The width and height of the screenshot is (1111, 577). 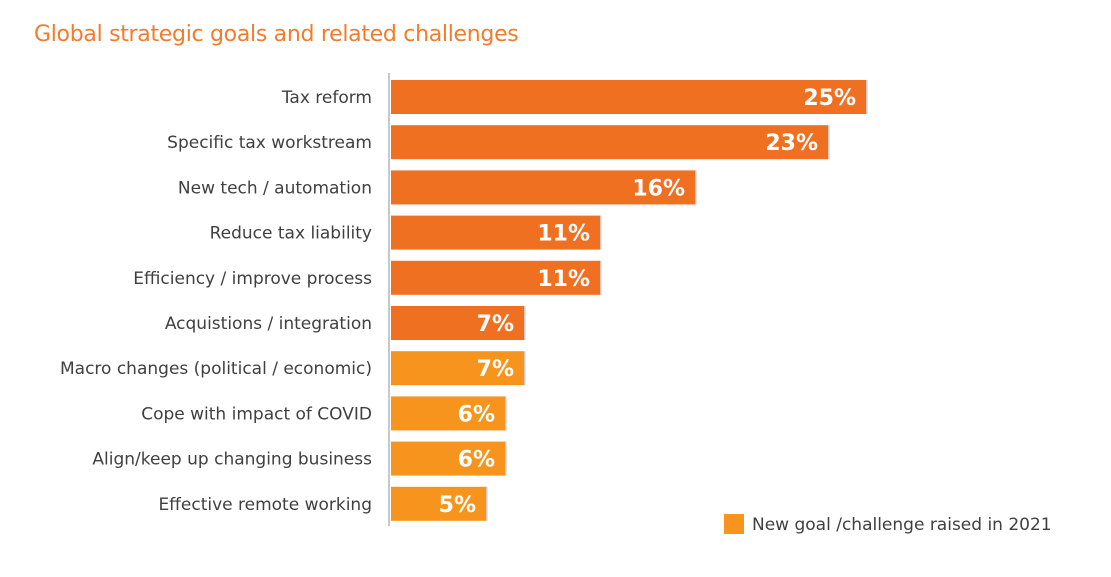 What do you see at coordinates (252, 279) in the screenshot?
I see `category-label: Efficiency / improve process` at bounding box center [252, 279].